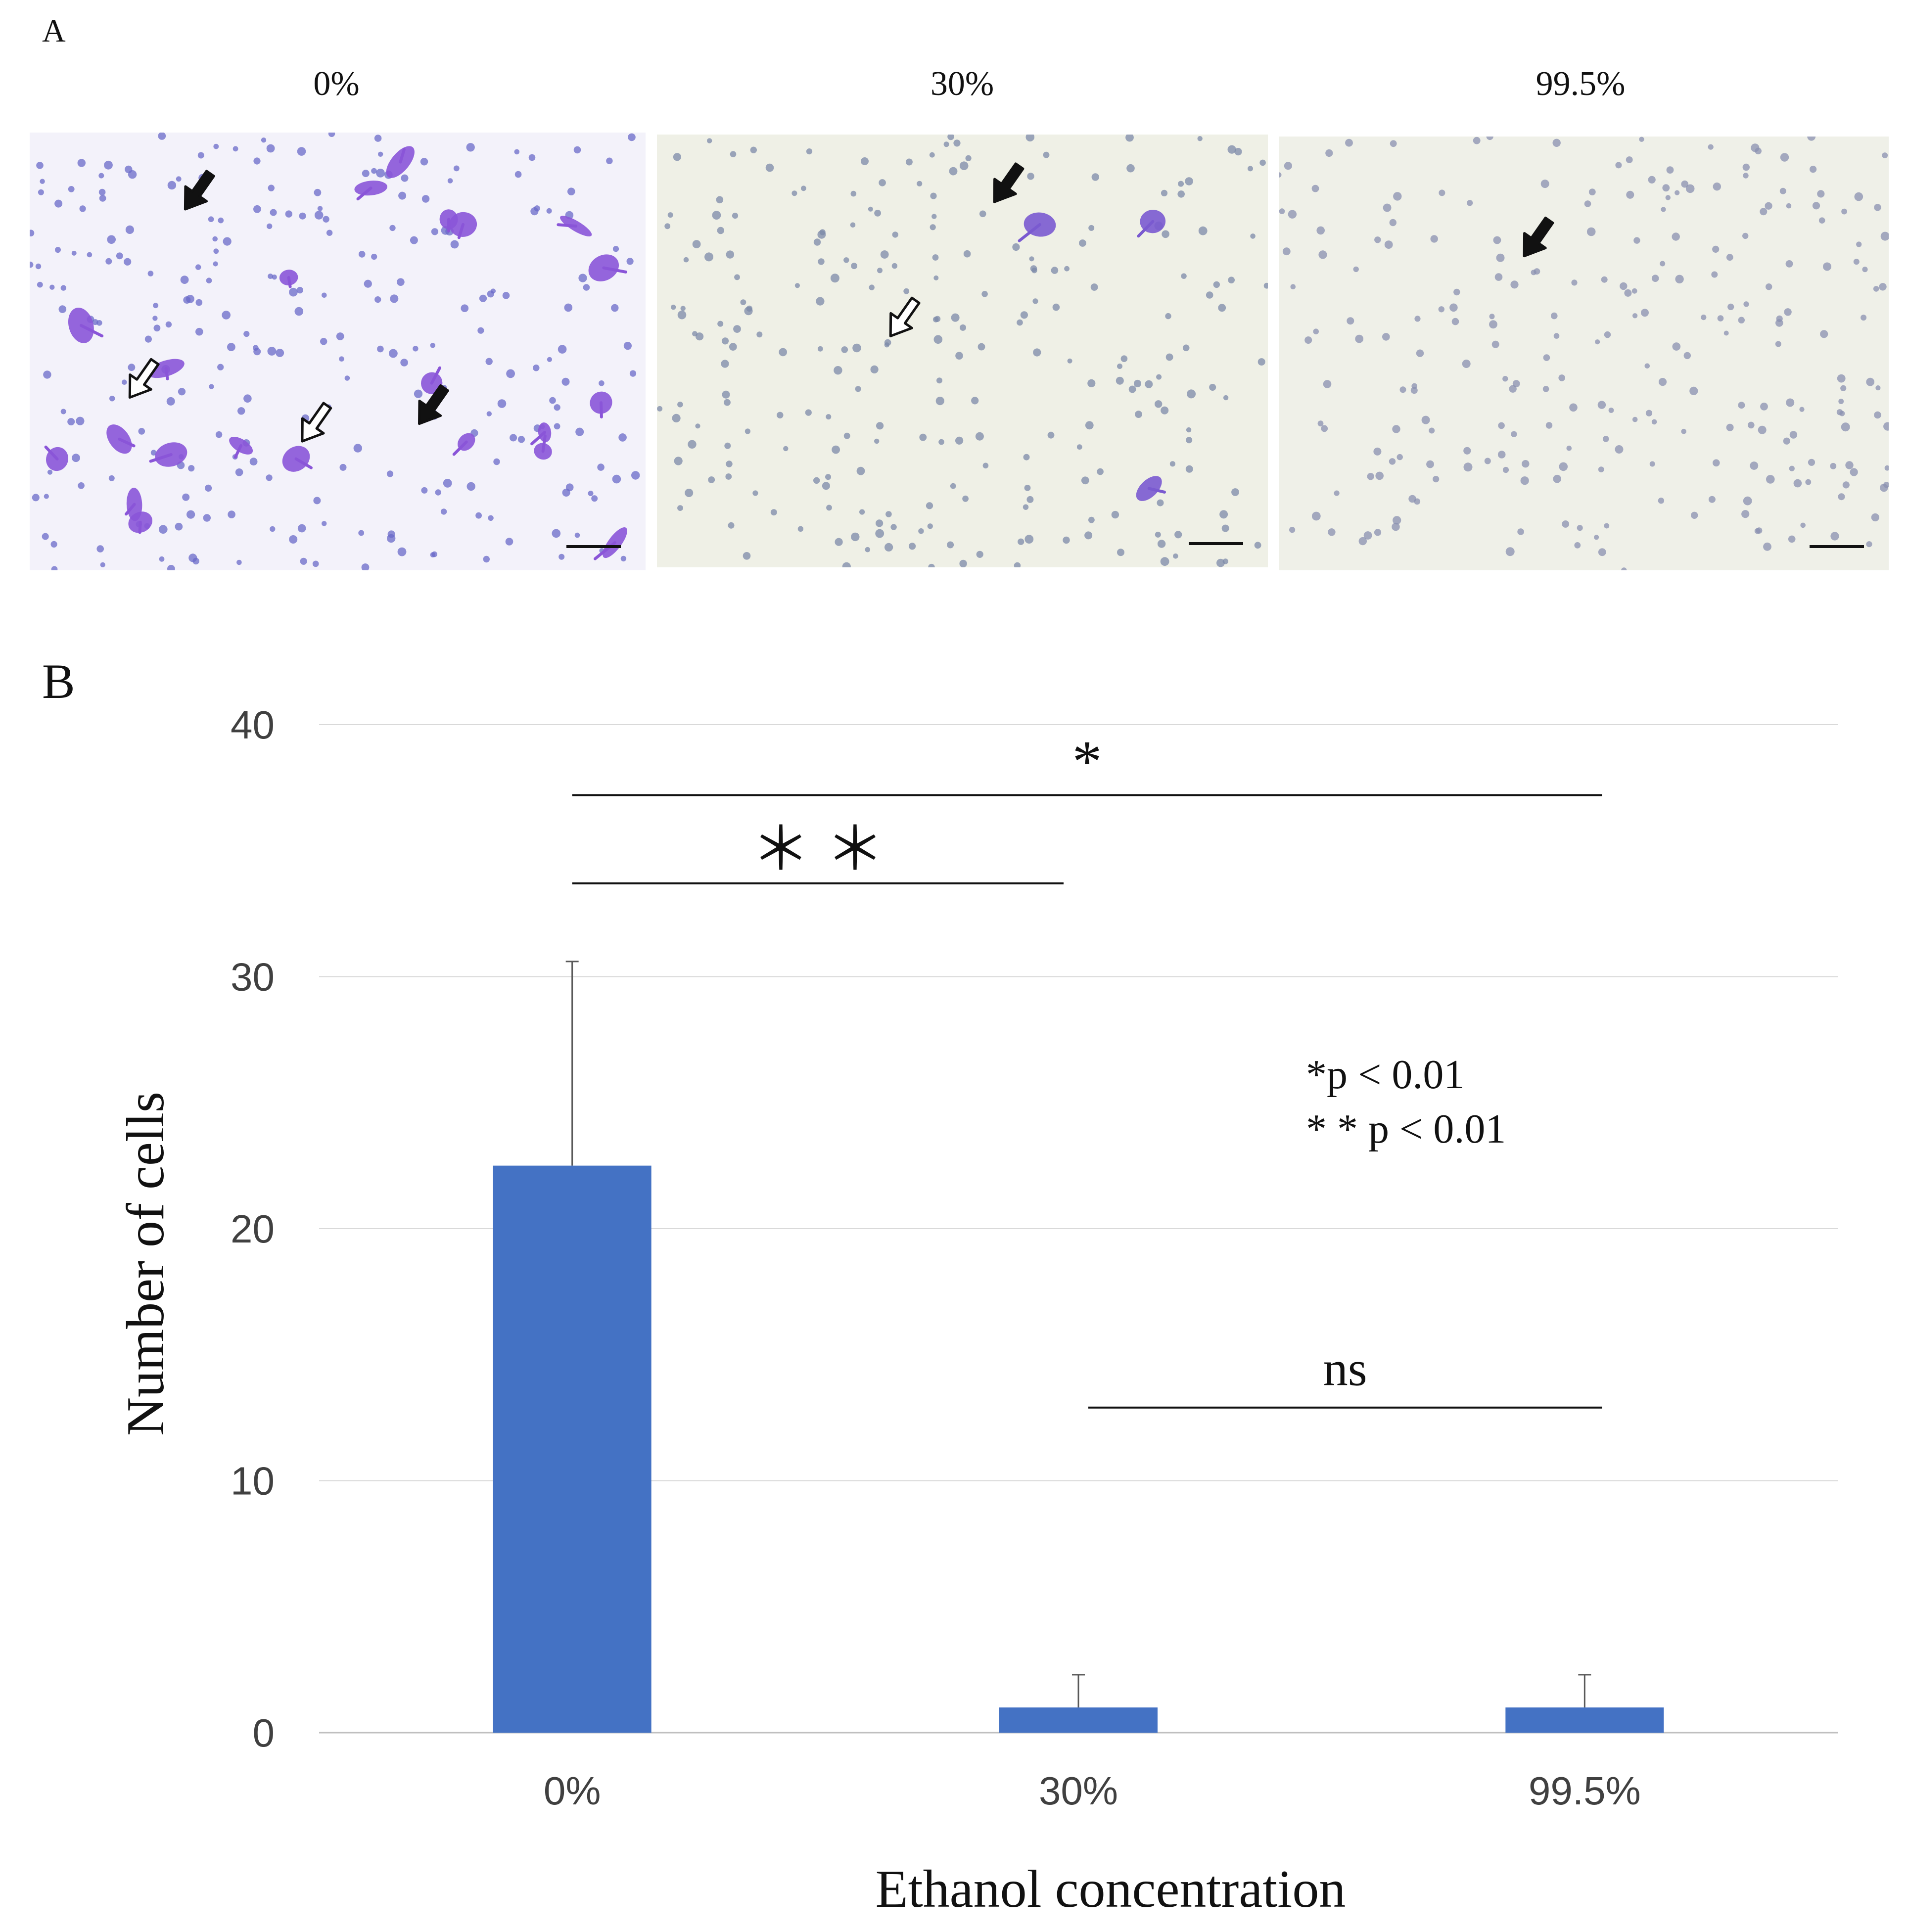  Describe the element at coordinates (905, 316) in the screenshot. I see `white-arrow-icon` at that location.